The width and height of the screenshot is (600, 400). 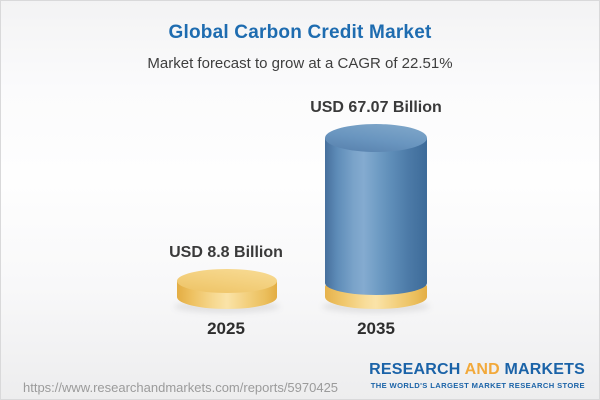 What do you see at coordinates (376, 216) in the screenshot?
I see `bar-2035-cylinder` at bounding box center [376, 216].